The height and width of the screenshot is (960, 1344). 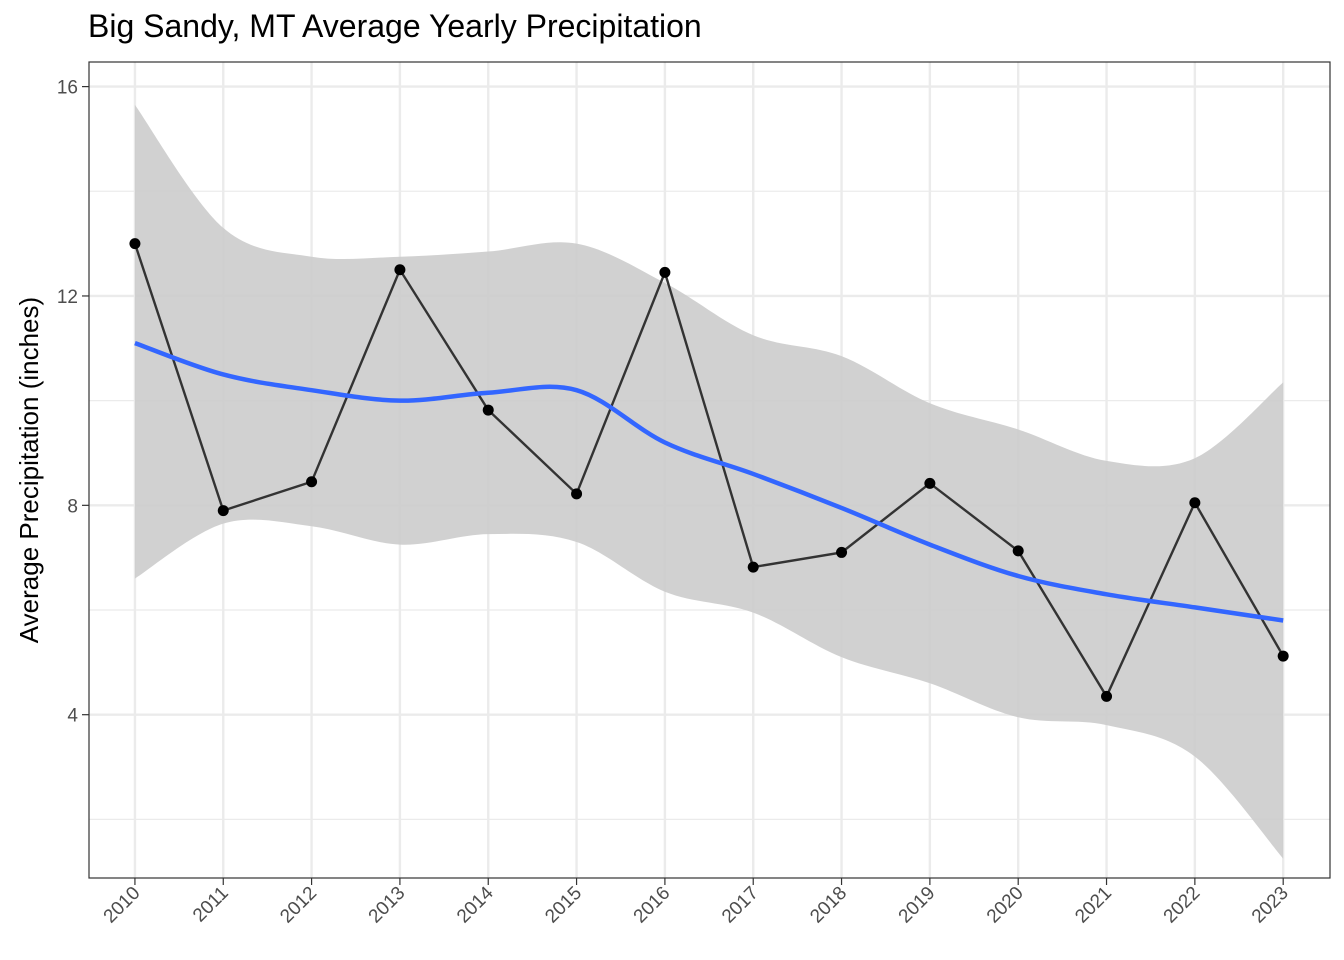 What do you see at coordinates (29, 470) in the screenshot?
I see `y-axis-title: Average Precipitation (inches)` at bounding box center [29, 470].